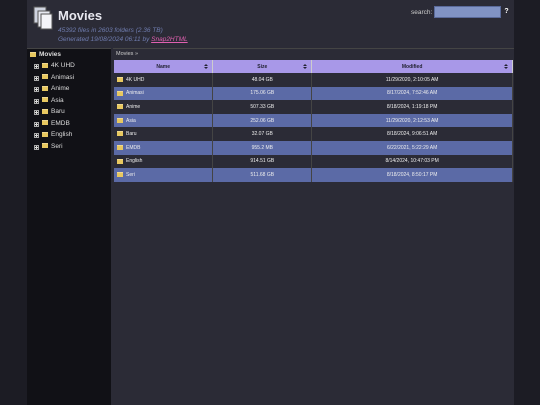 This screenshot has height=405, width=540. I want to click on cell-text: 955.2 MB, so click(262, 147).